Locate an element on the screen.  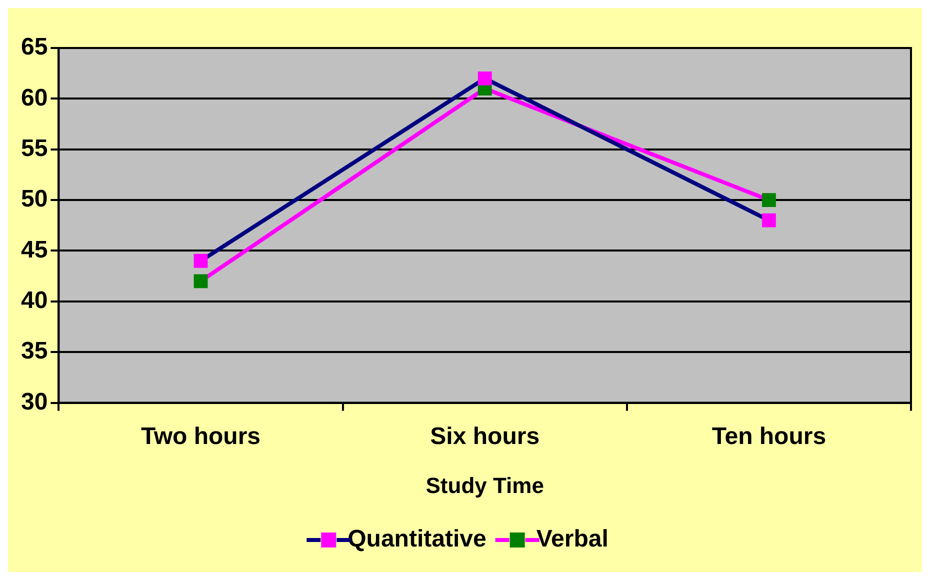
y-tick-label: 45 is located at coordinates (34, 250).